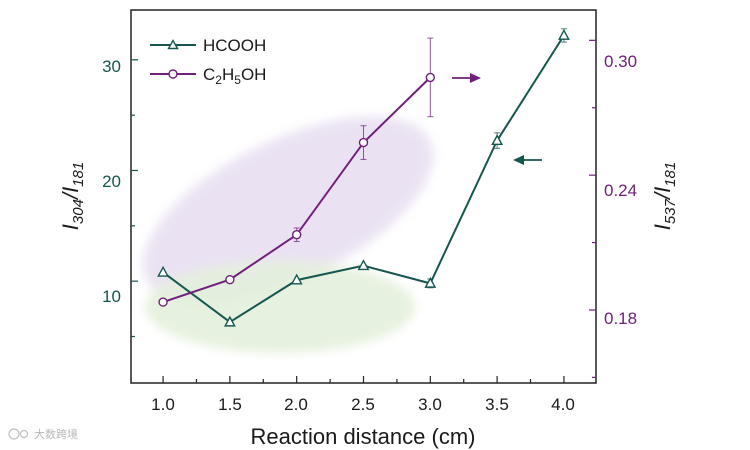 The height and width of the screenshot is (450, 750). I want to click on legend-label-c2h5oh: C2H5OH, so click(234, 76).